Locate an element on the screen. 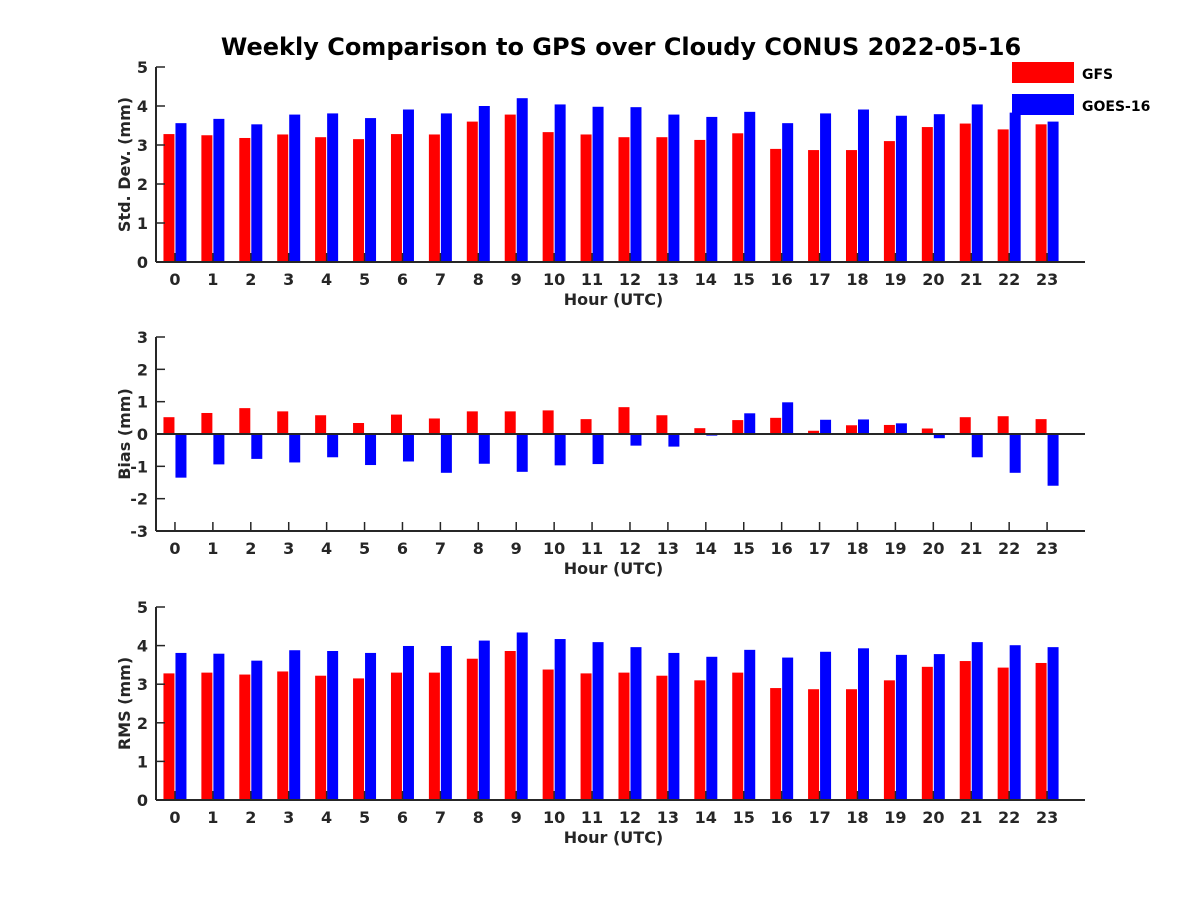  legend: GFS GOES-16 is located at coordinates (1081, 88).